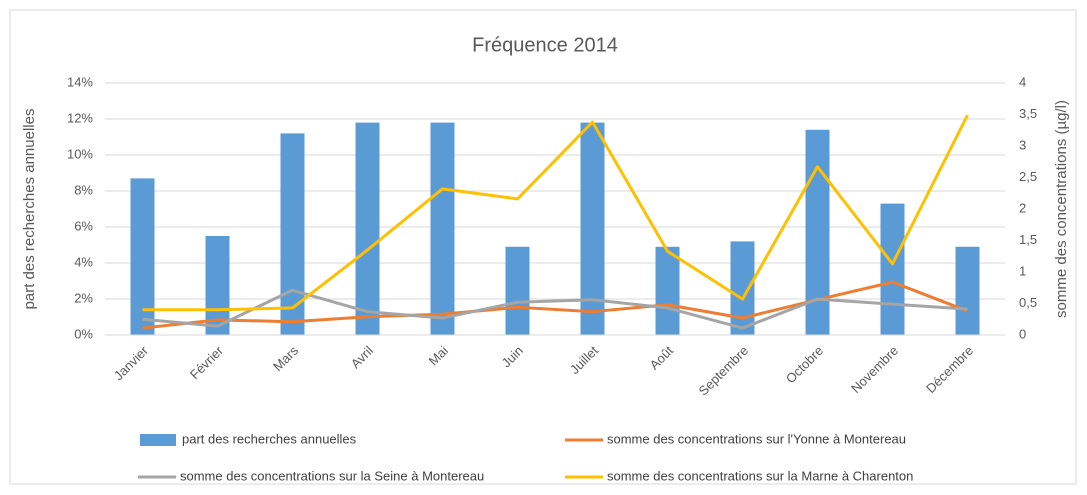  Describe the element at coordinates (1028, 302) in the screenshot. I see `y2-tick-label: 0,5` at that location.